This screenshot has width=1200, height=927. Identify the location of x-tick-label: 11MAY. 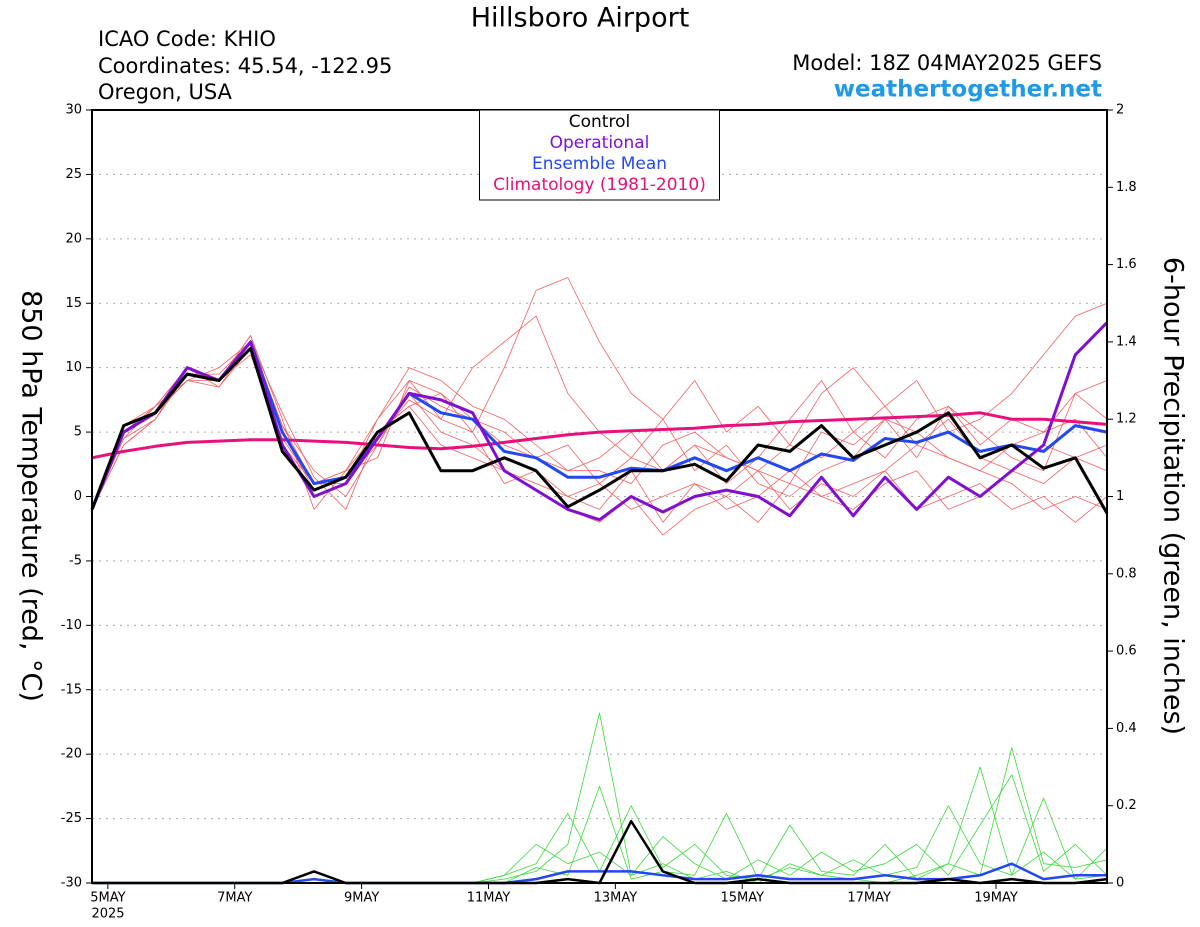
(489, 898).